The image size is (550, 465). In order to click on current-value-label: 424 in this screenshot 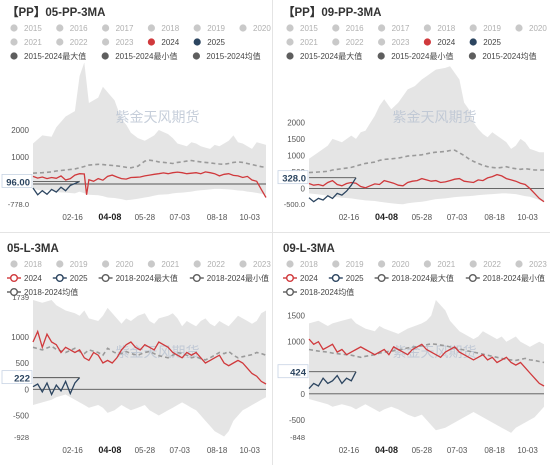, I will do `click(298, 373)`.